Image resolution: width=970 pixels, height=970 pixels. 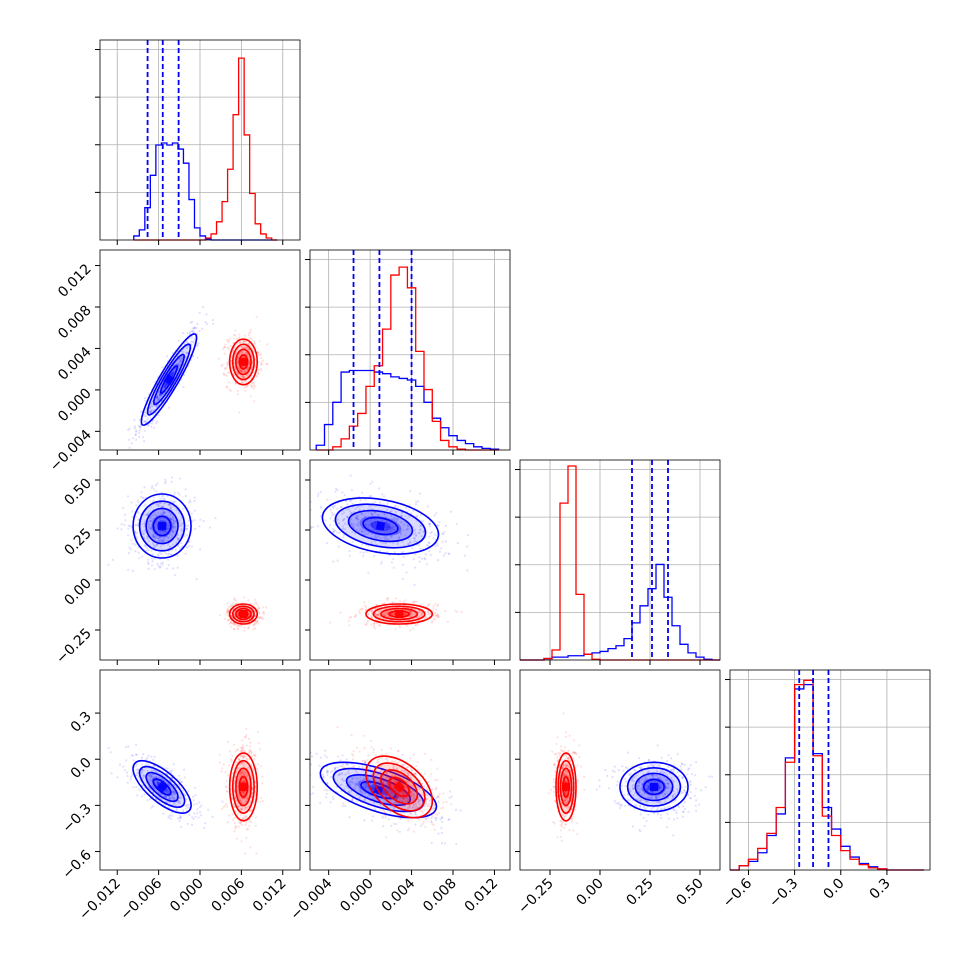 I want to click on x-tick-label: −0.25, so click(x=536, y=897).